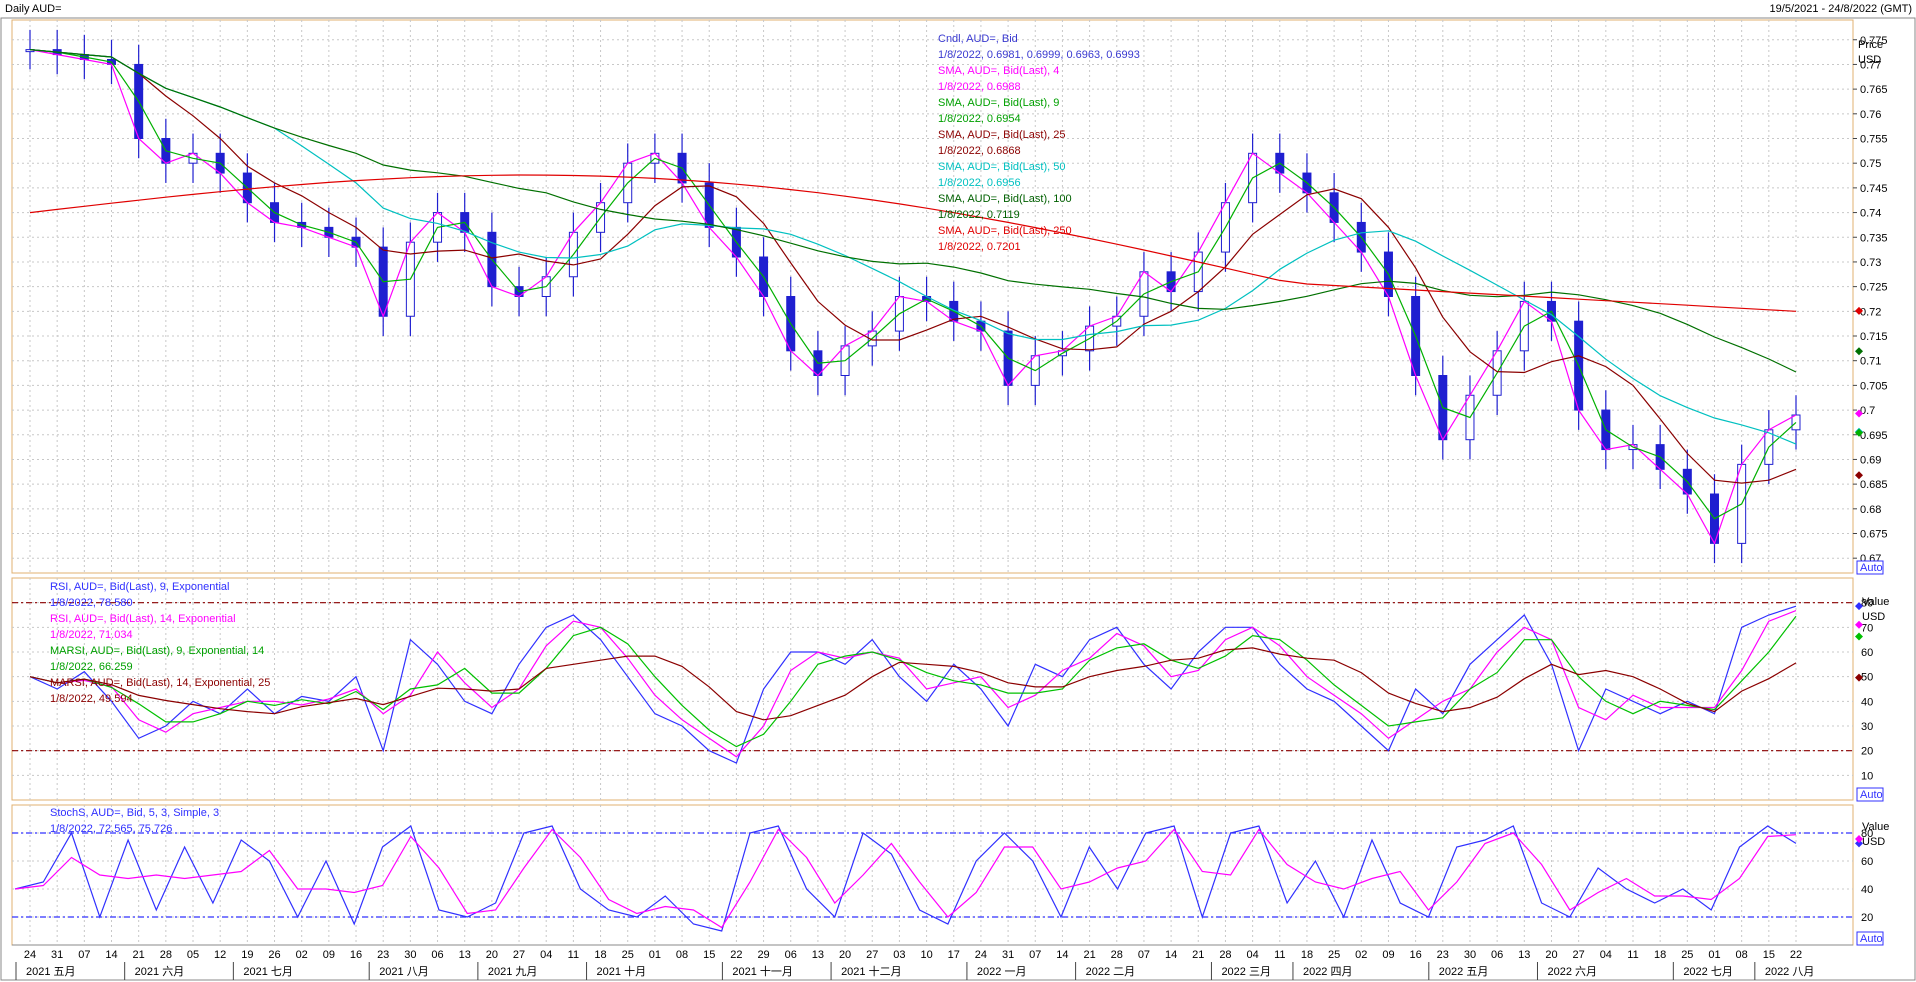 Image resolution: width=1916 pixels, height=982 pixels. I want to click on price-tick-label: 0.775, so click(1874, 41).